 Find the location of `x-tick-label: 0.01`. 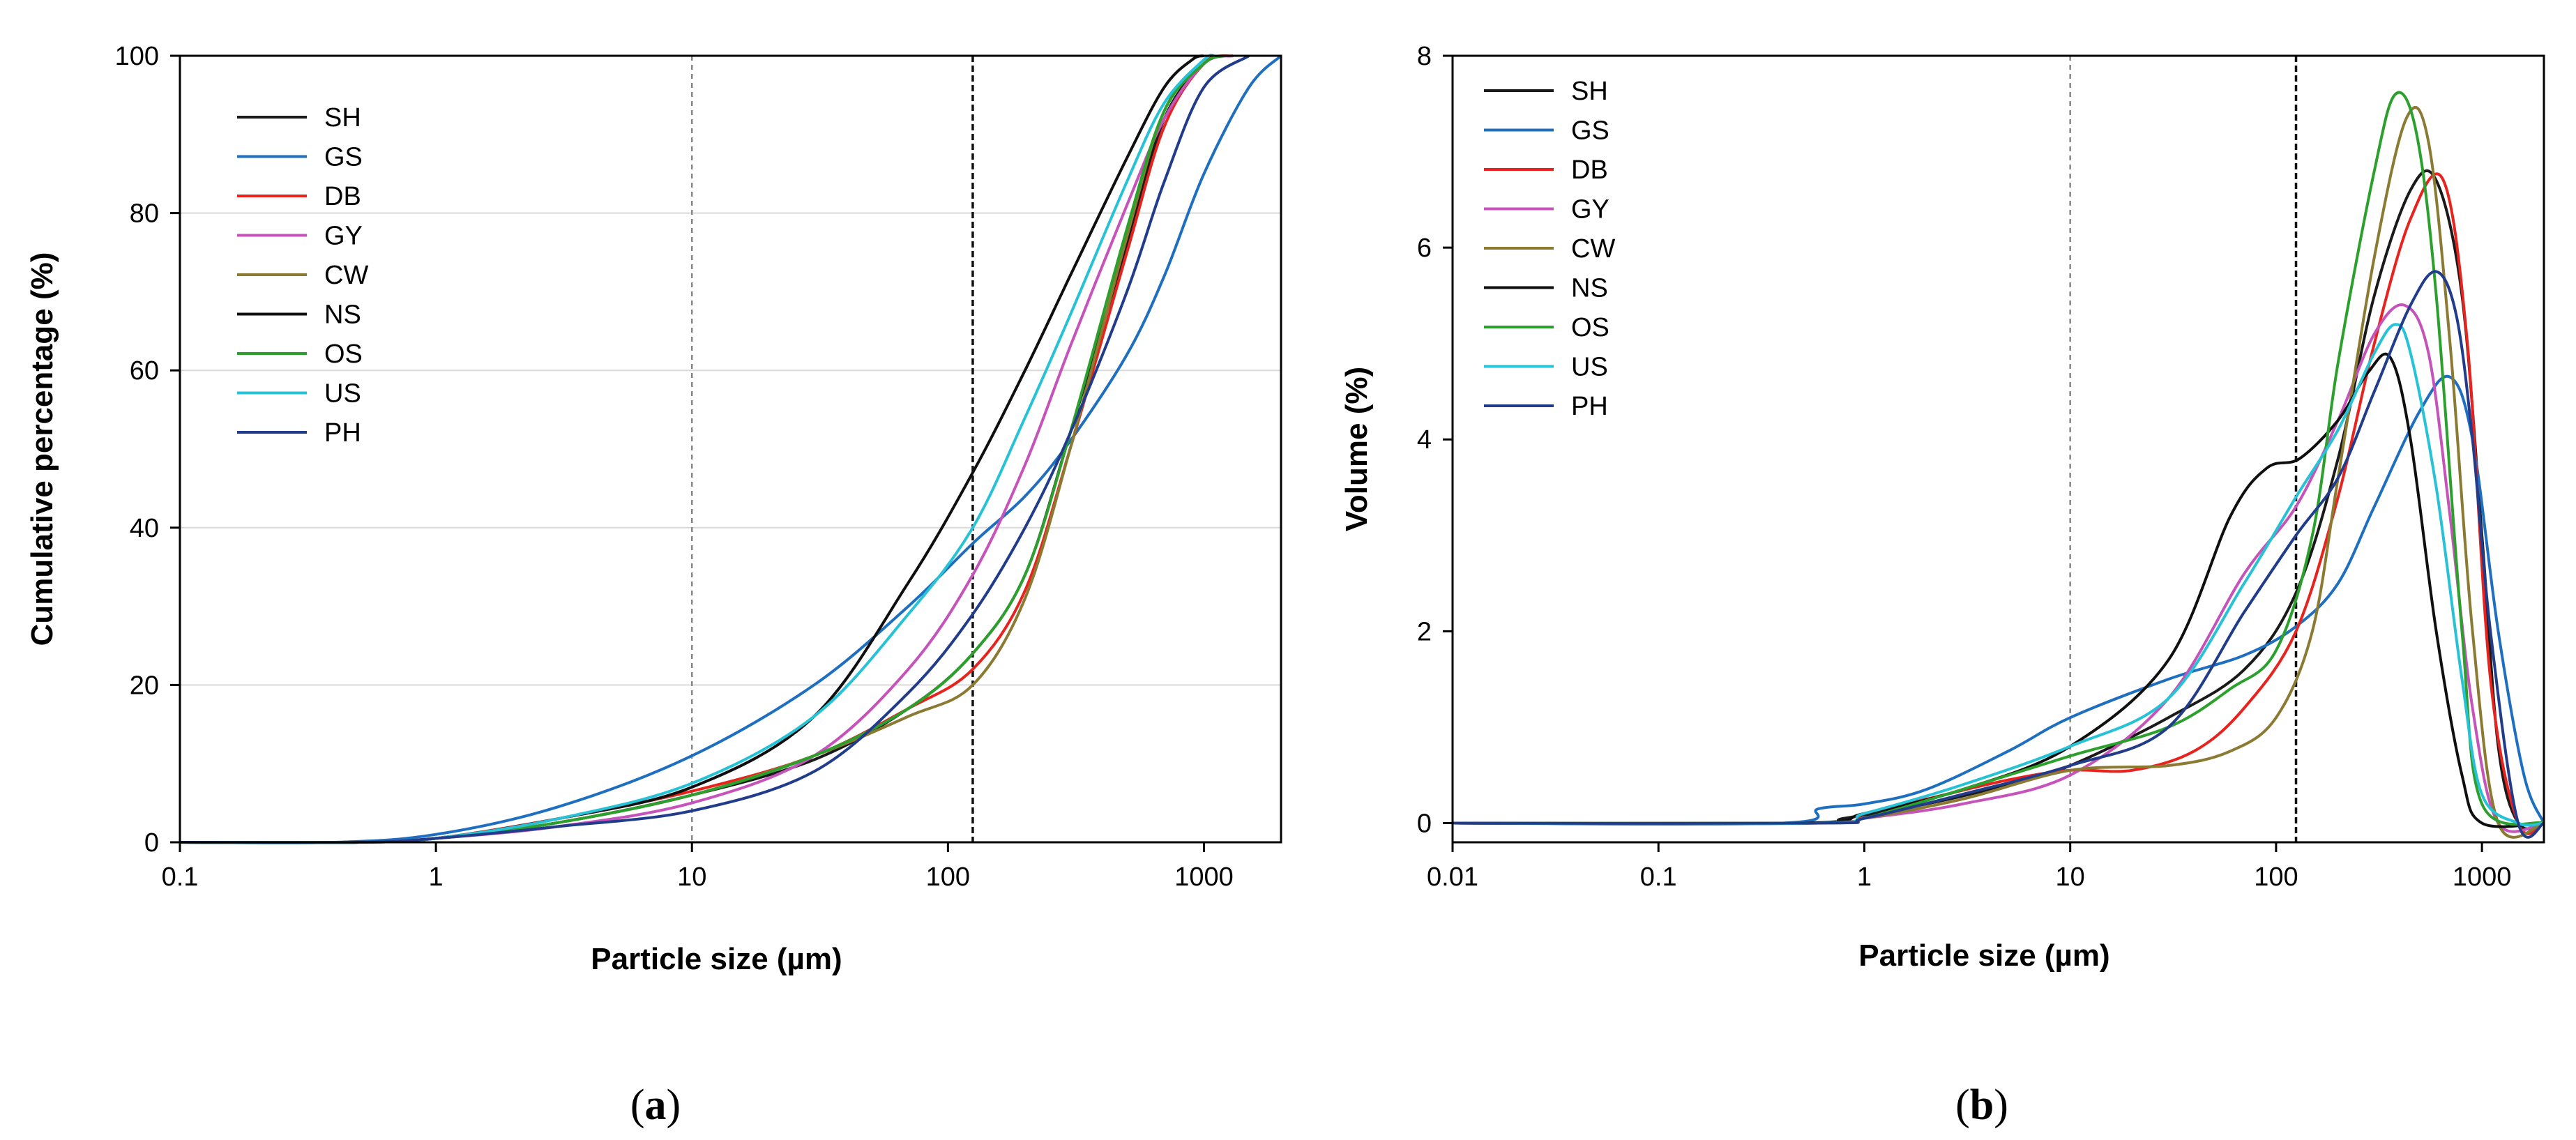

x-tick-label: 0.01 is located at coordinates (1452, 877).